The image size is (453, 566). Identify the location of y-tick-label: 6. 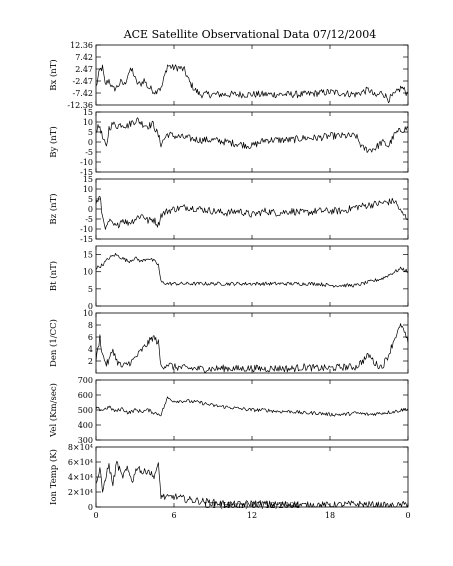
(90, 337).